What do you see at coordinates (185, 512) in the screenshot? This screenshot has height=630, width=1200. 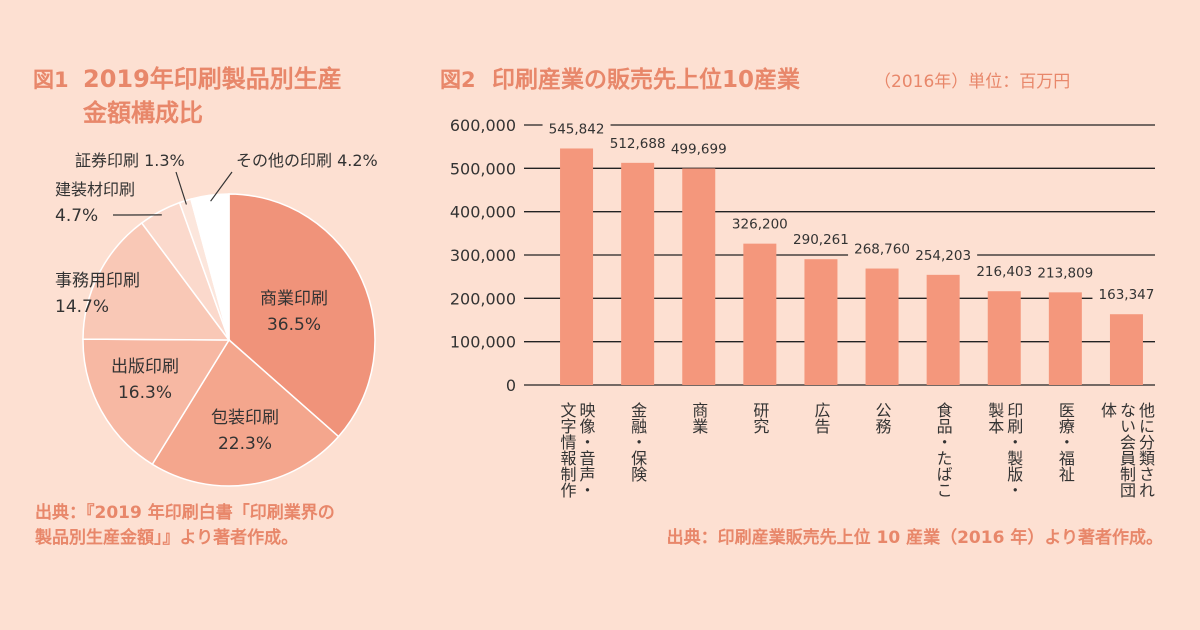 I see `pie-source-line-1: 出典：『2019 年印刷白書「印刷業界の` at bounding box center [185, 512].